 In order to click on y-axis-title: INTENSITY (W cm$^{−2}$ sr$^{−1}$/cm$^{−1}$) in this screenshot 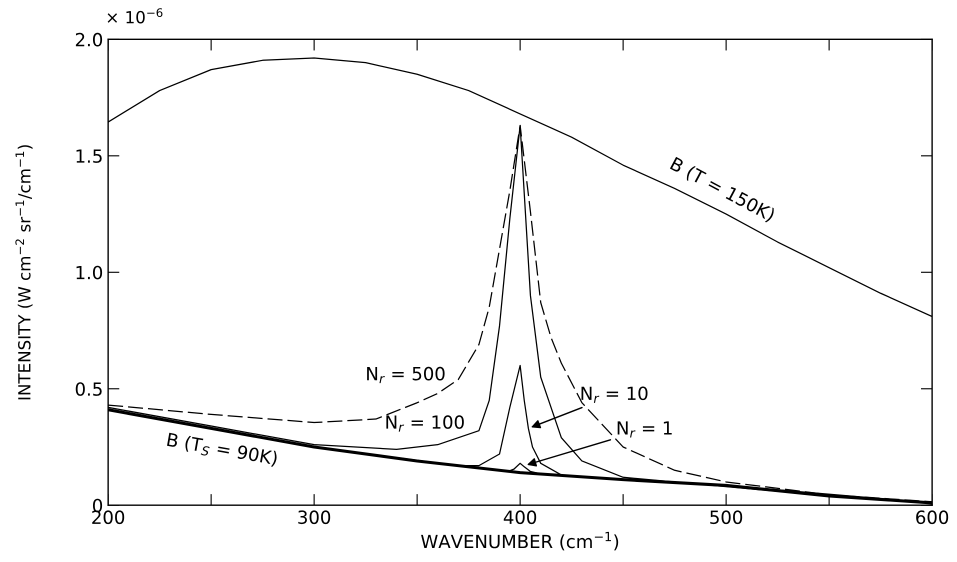, I will do `click(24, 272)`.